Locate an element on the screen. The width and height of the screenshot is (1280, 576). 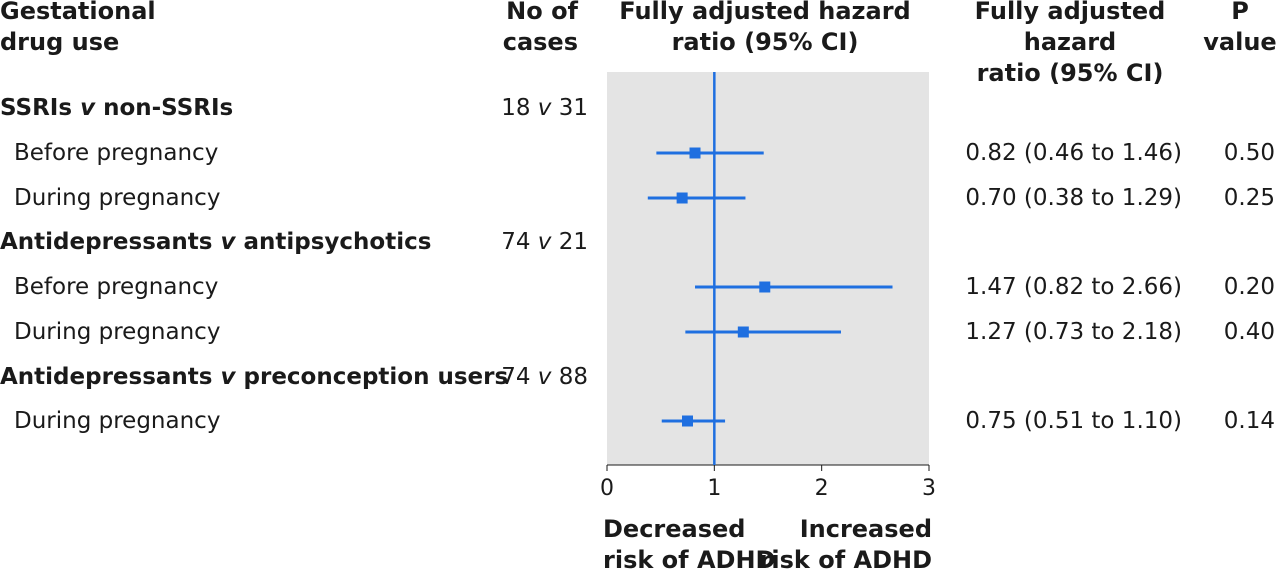
p-value: 0.14 is located at coordinates (1249, 421).